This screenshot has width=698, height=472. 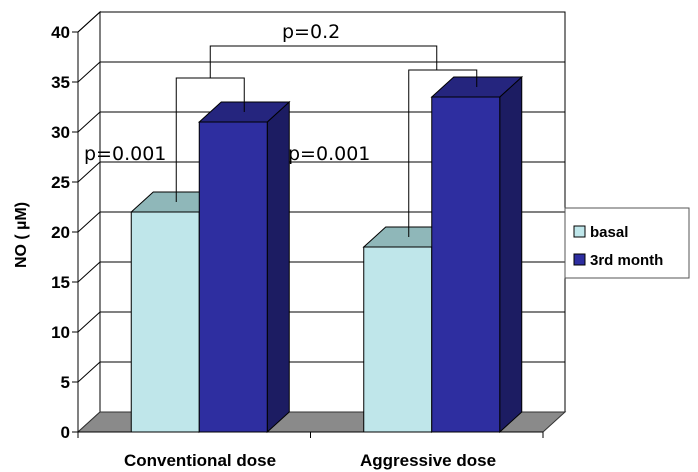 What do you see at coordinates (609, 232) in the screenshot?
I see `legend-label-basal: basal` at bounding box center [609, 232].